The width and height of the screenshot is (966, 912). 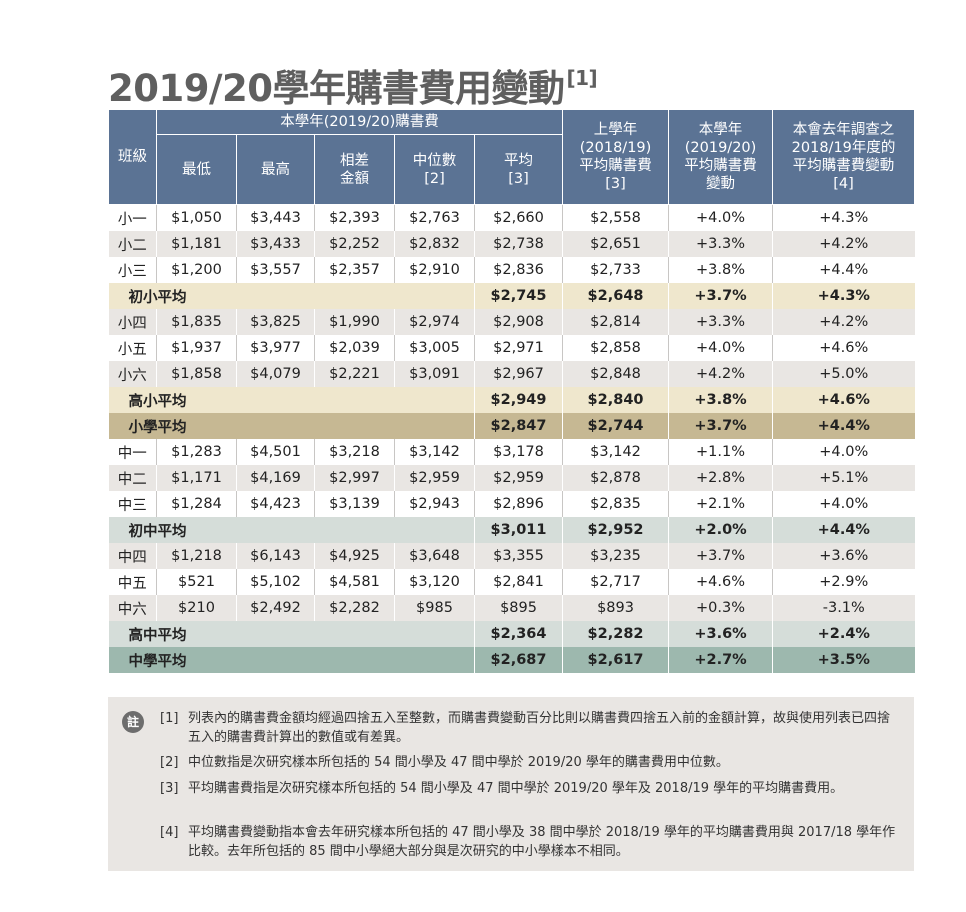 I want to click on header-prev-avg-line3: 平均購書費, so click(x=615, y=166).